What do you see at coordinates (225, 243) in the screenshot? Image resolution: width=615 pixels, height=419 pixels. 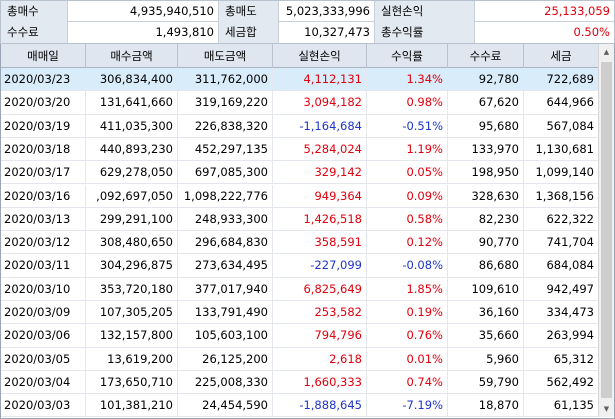 I see `cell-sell-amount: 296,684,830` at bounding box center [225, 243].